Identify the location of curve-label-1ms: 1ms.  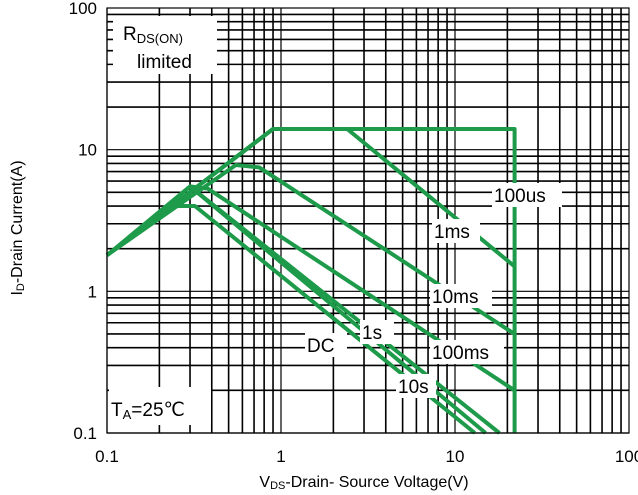
(452, 232).